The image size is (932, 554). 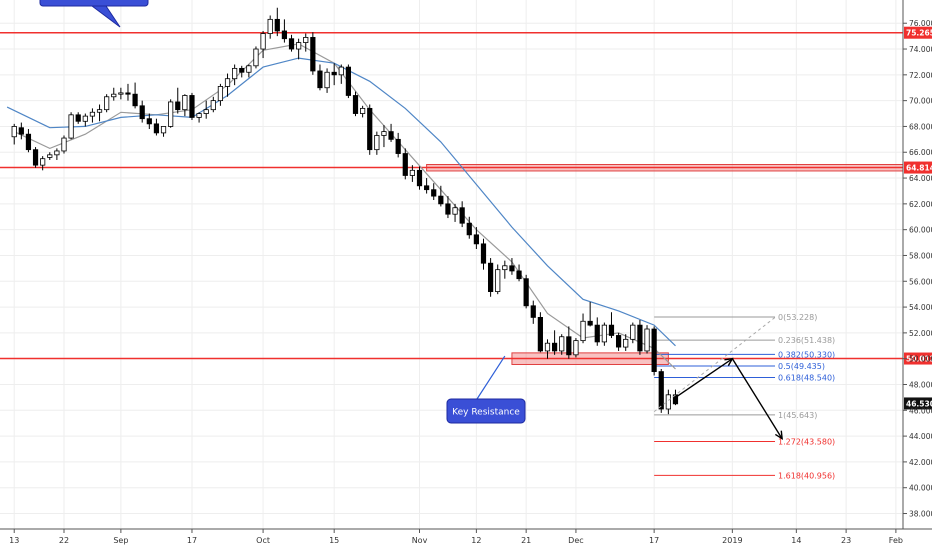 What do you see at coordinates (846, 540) in the screenshot?
I see `x-tick-label: 23` at bounding box center [846, 540].